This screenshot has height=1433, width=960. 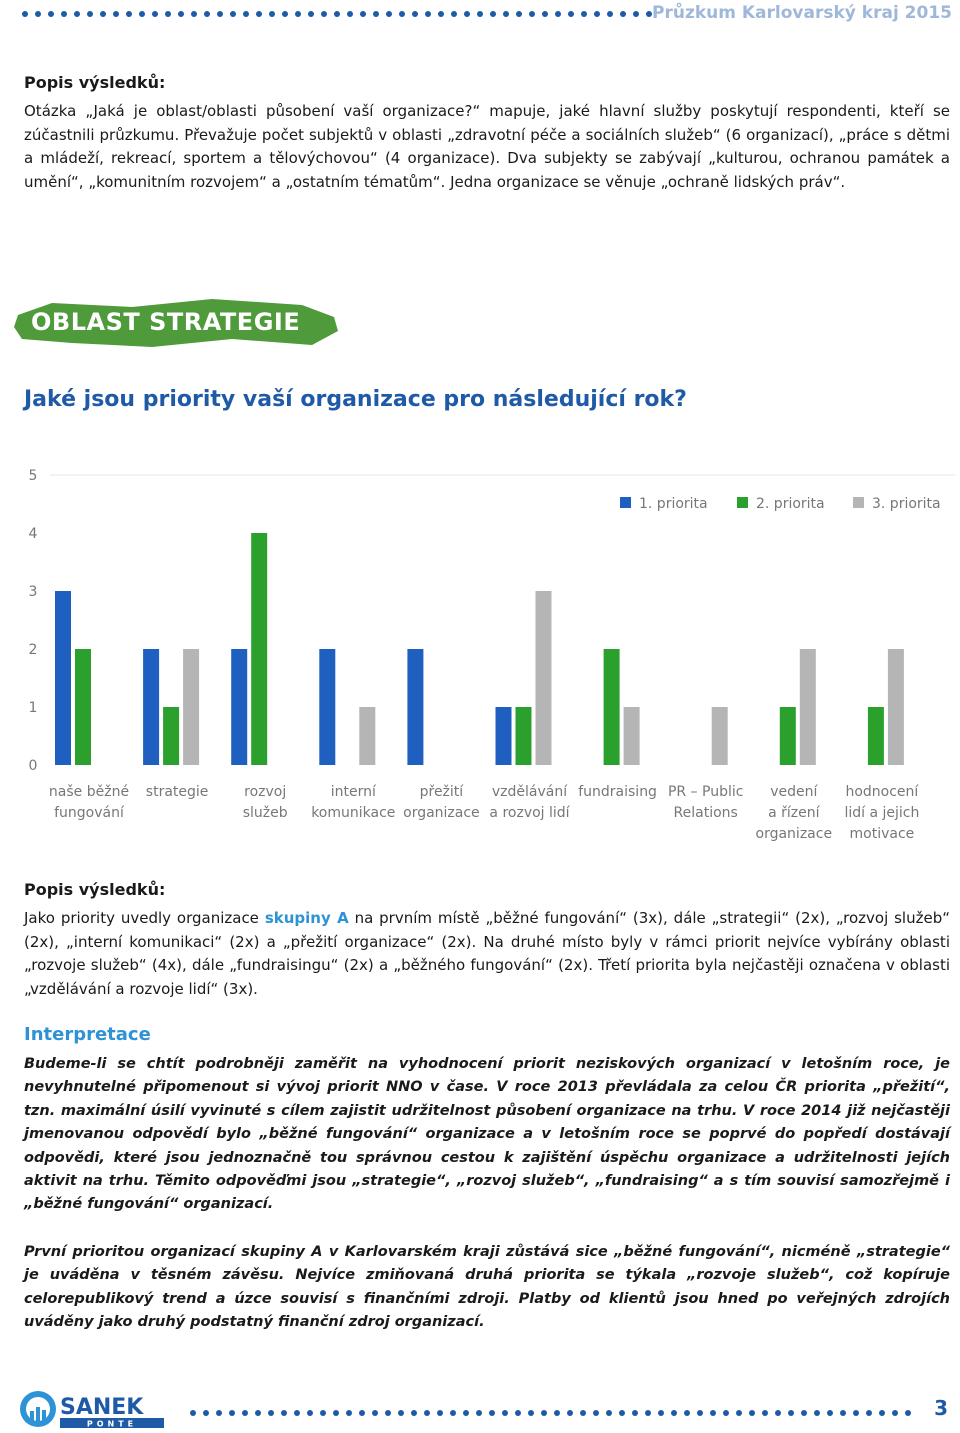 I want to click on footer-dot-rule, so click(x=555, y=1413).